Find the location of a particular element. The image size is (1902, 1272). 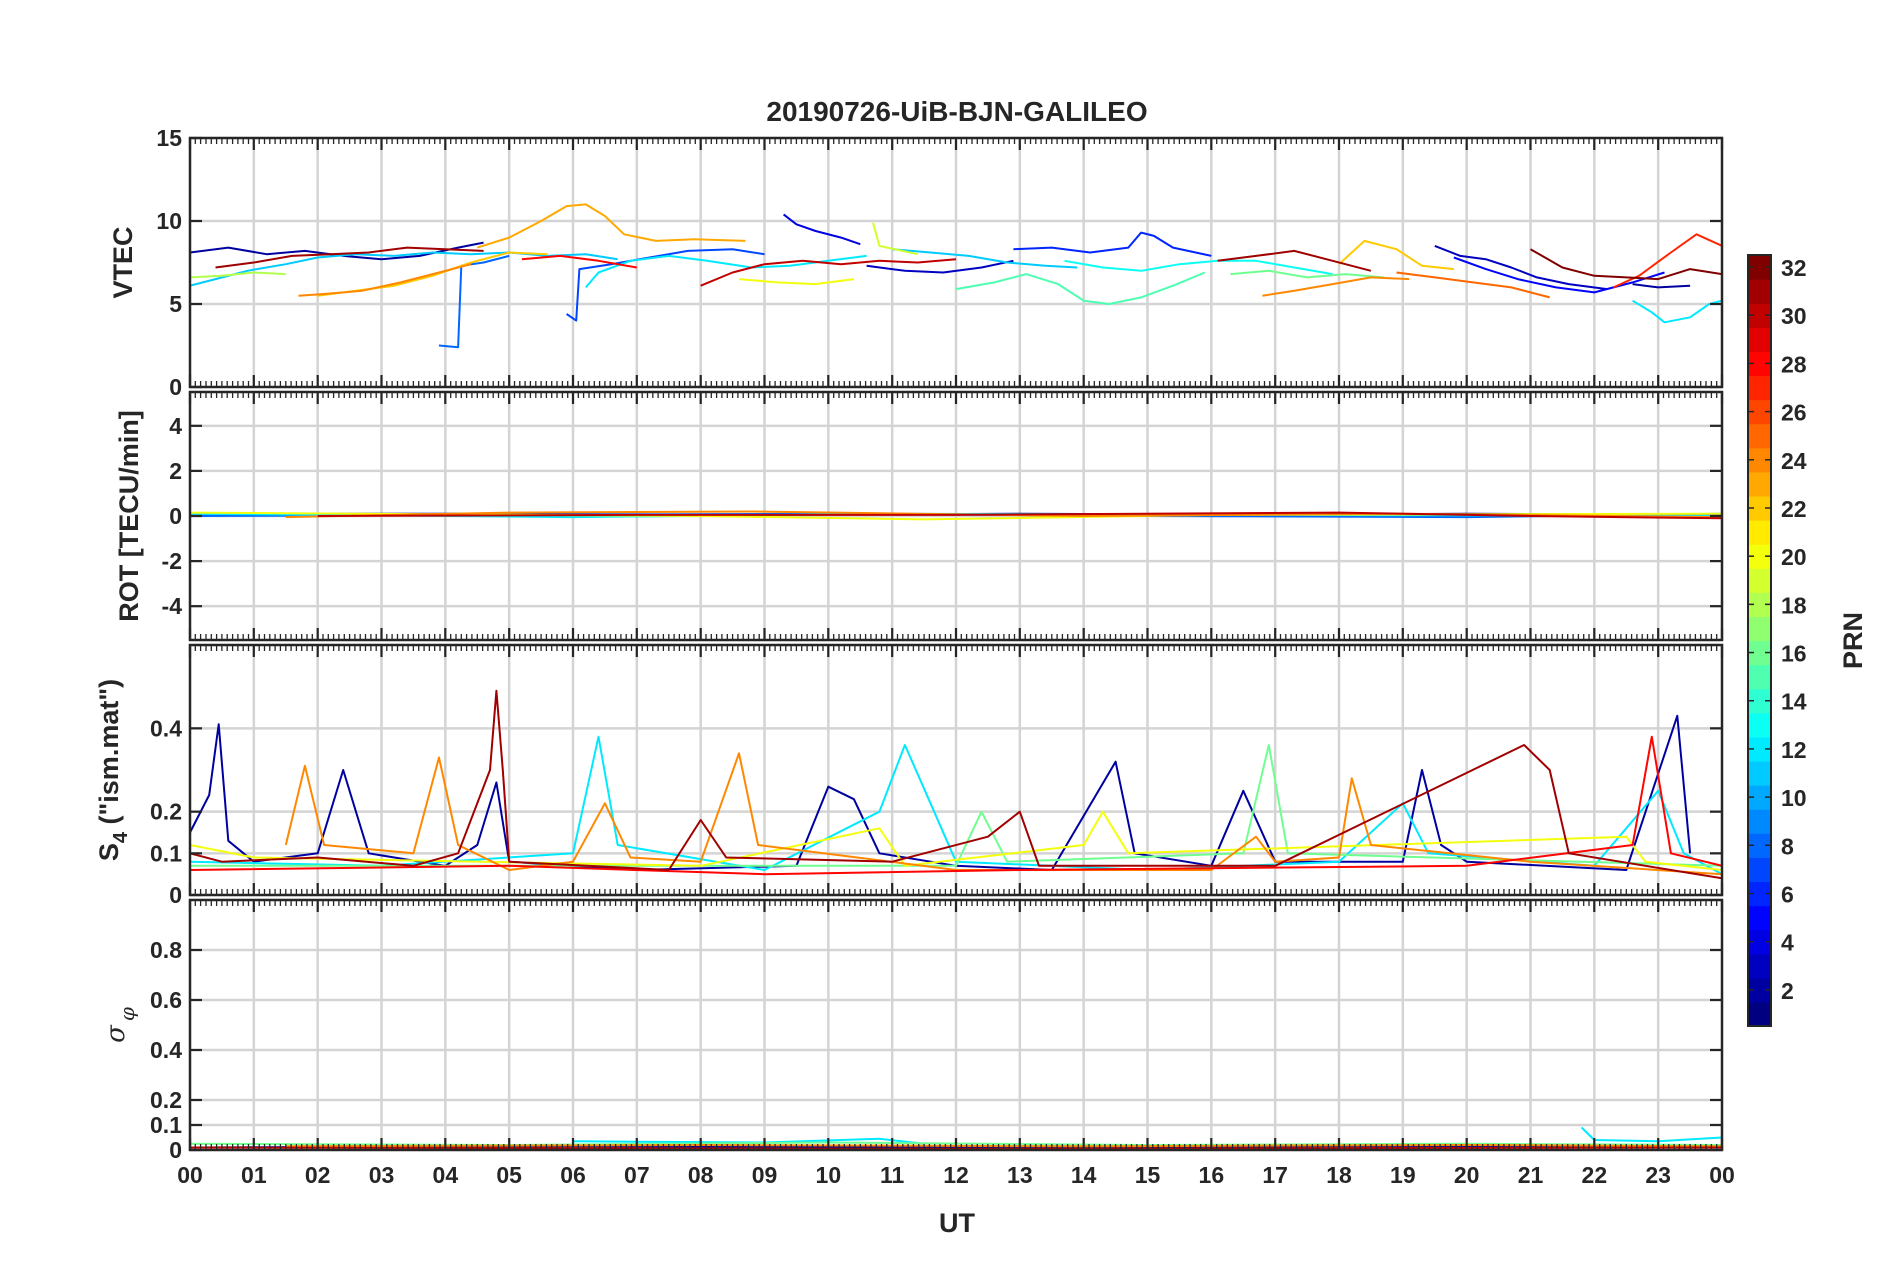

x-tick-label: 22 is located at coordinates (1595, 1175).